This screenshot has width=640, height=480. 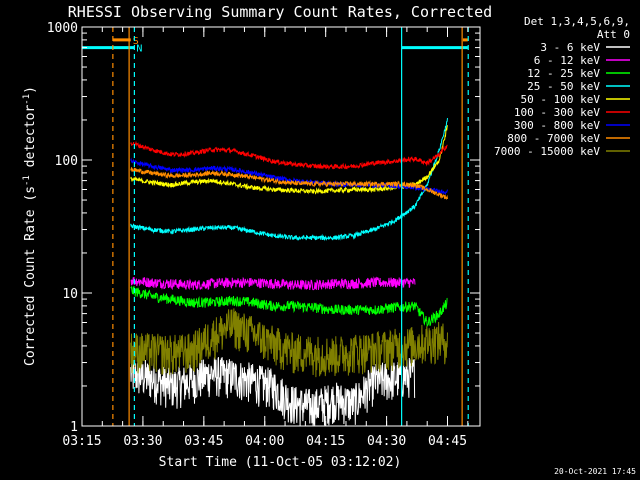 I want to click on y-axis-label: Corrected Count Rate (s-1 detector-1), so click(x=30, y=226).